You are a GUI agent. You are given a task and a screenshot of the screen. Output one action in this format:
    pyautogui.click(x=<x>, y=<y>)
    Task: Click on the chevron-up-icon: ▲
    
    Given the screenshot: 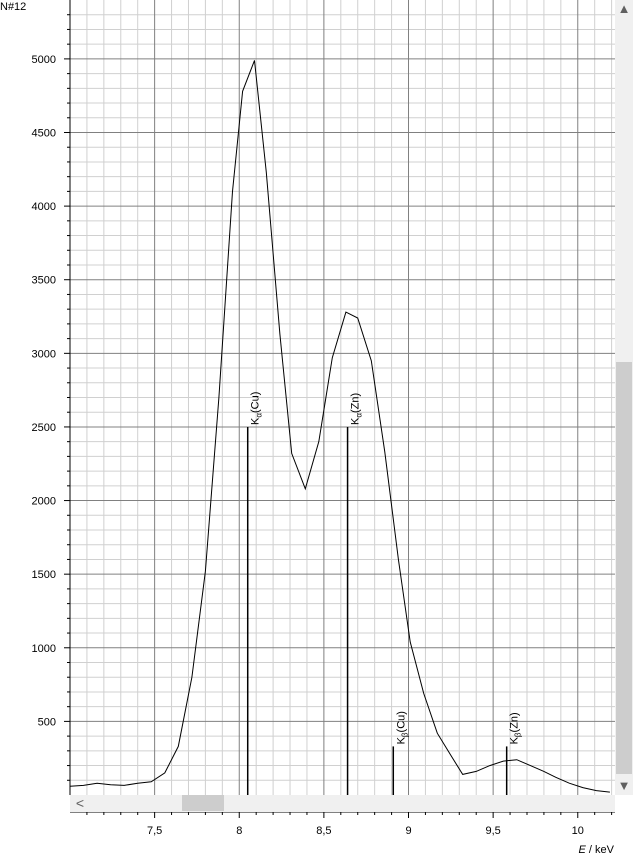 What is the action you would take?
    pyautogui.click(x=624, y=8)
    